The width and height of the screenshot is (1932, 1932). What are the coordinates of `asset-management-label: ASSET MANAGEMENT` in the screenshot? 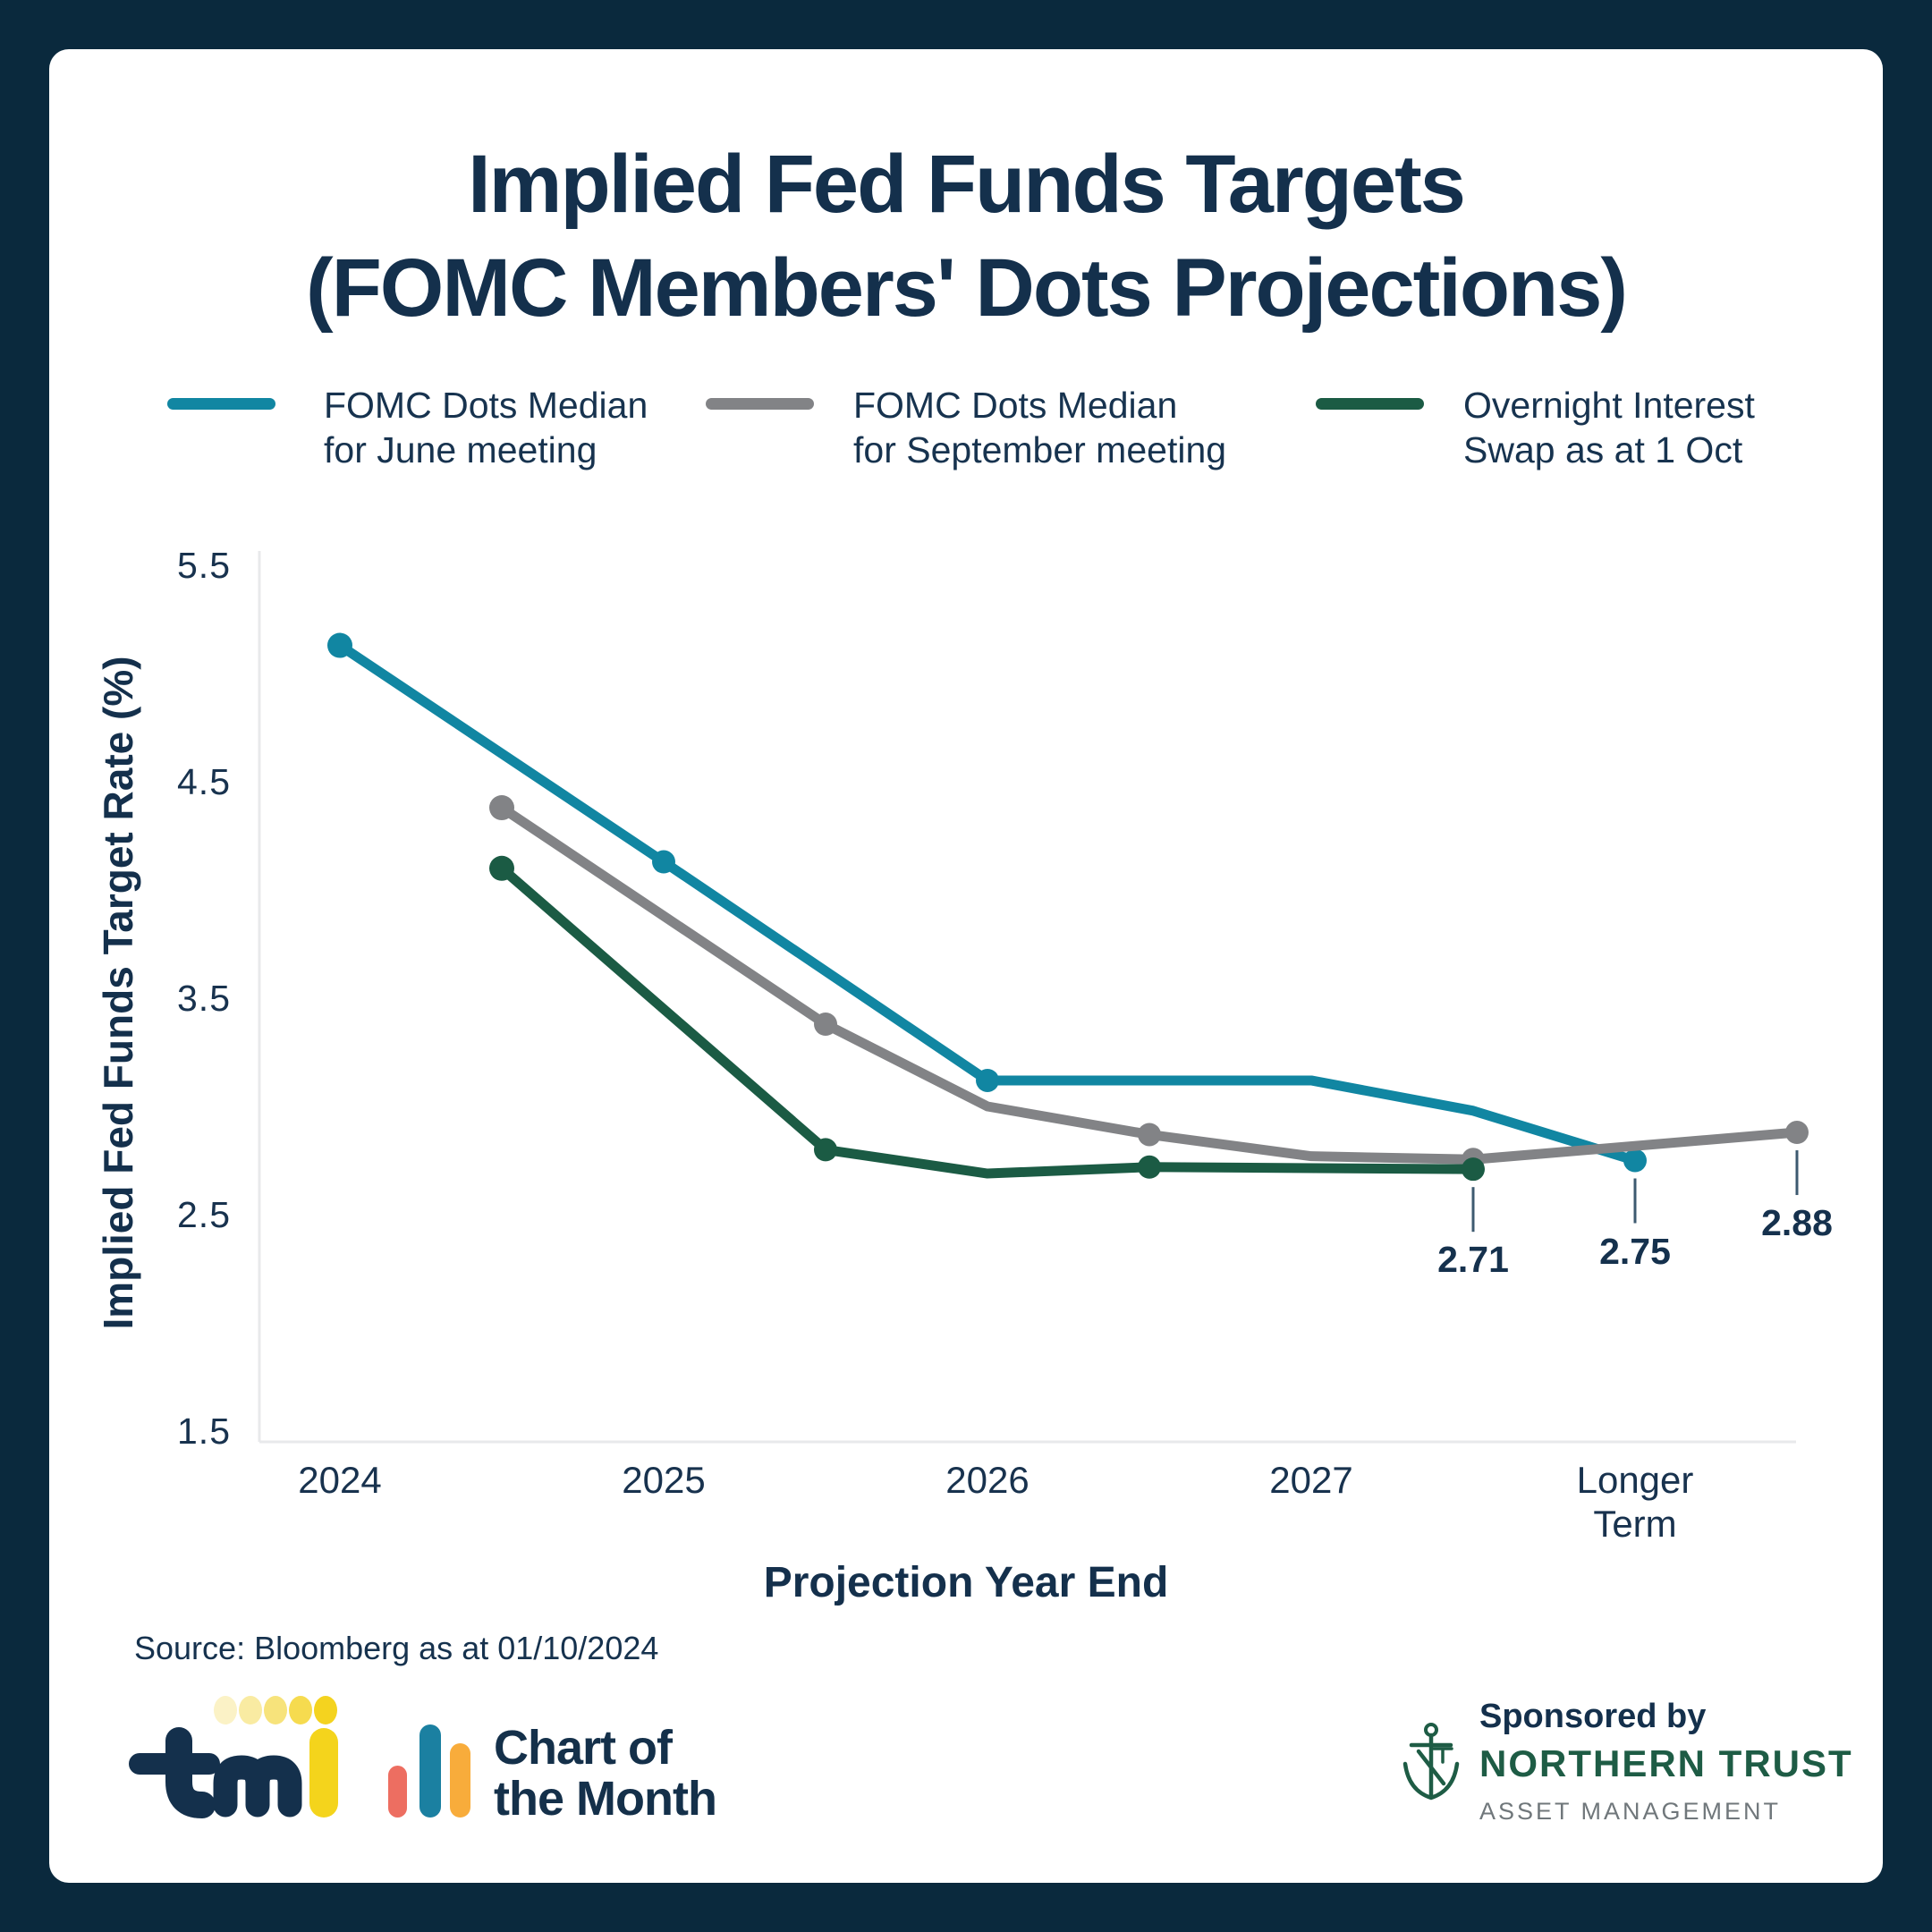 It's located at (1630, 1811).